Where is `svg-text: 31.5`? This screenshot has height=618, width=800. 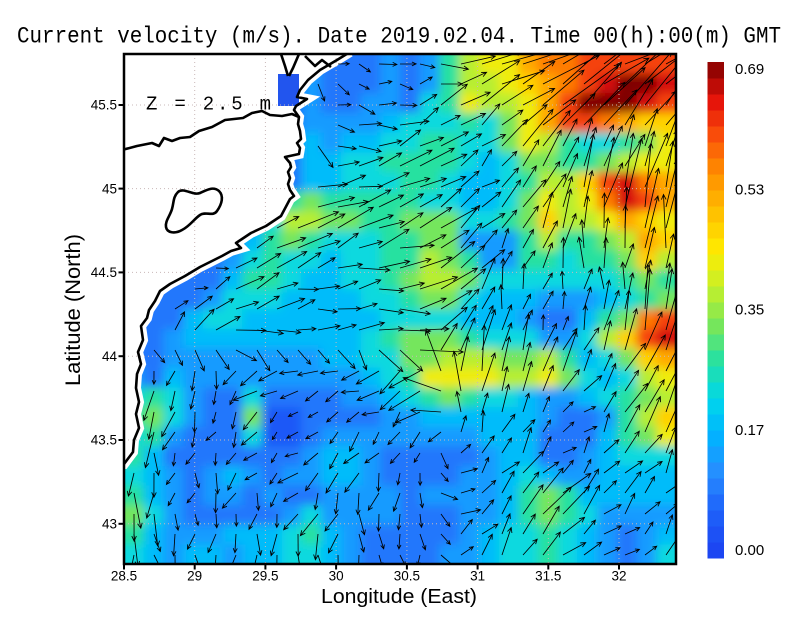 svg-text: 31.5 is located at coordinates (548, 576).